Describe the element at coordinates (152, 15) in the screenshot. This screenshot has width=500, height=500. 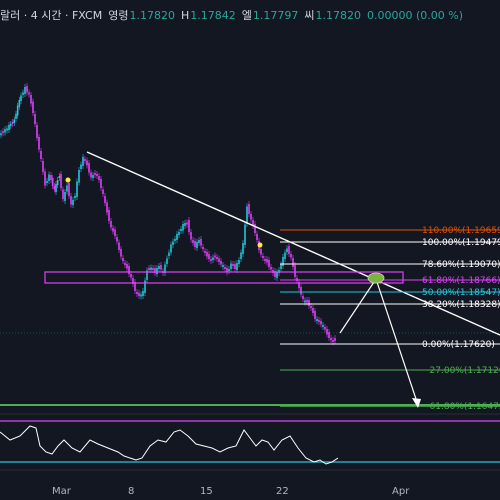
I see `open-value: 1.17820` at that location.